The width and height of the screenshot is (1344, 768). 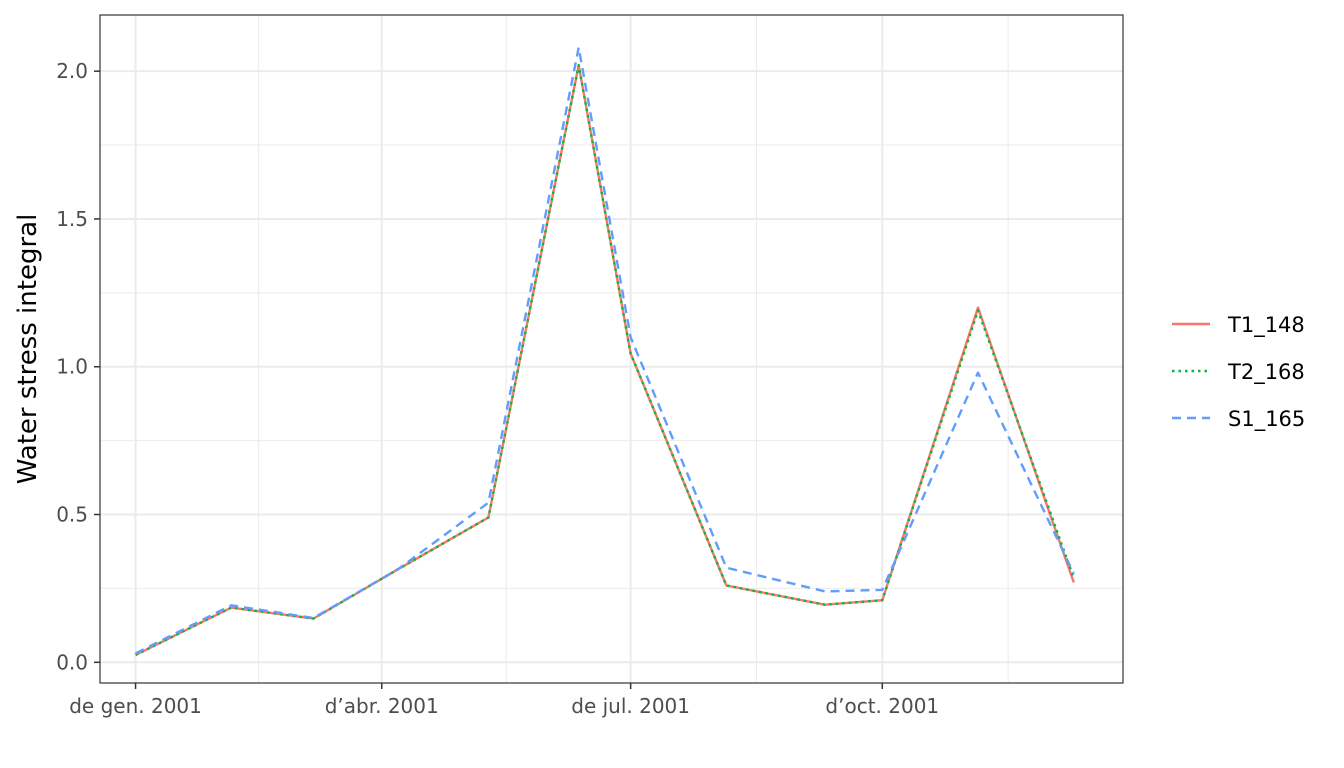 I want to click on y-tick-label: 0.5, so click(x=72, y=515).